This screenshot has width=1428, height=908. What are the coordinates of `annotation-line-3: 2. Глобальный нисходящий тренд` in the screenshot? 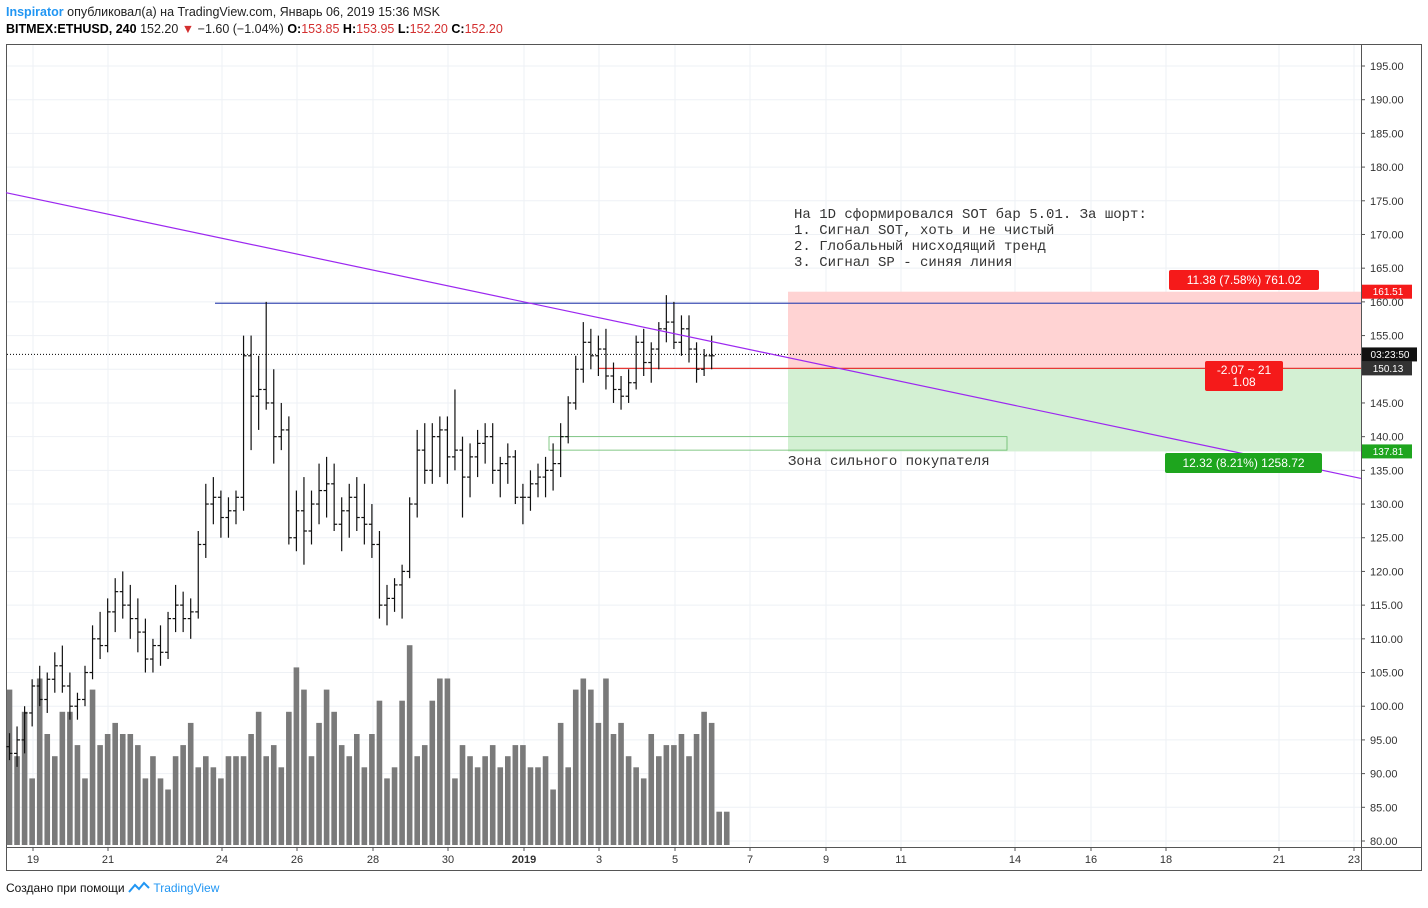 It's located at (920, 246).